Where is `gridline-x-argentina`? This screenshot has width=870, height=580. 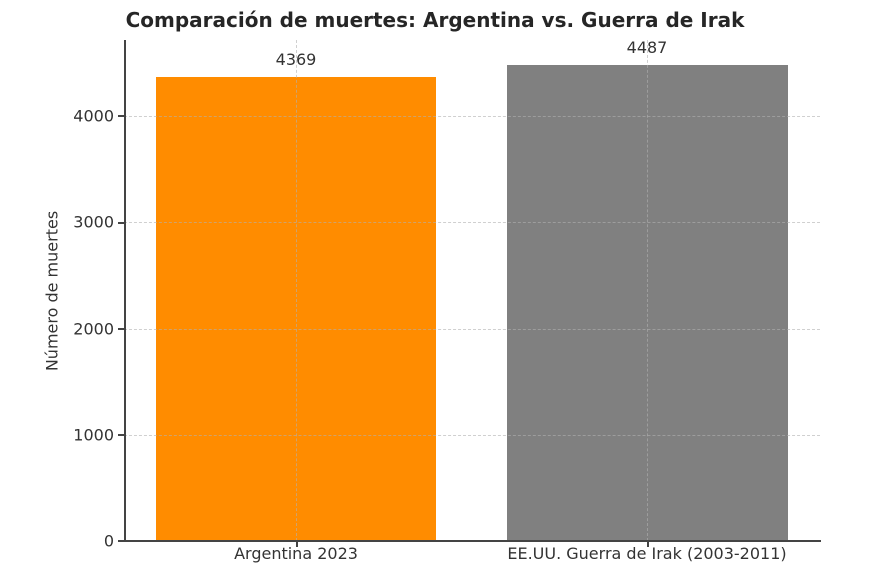
gridline-x-argentina is located at coordinates (296, 290).